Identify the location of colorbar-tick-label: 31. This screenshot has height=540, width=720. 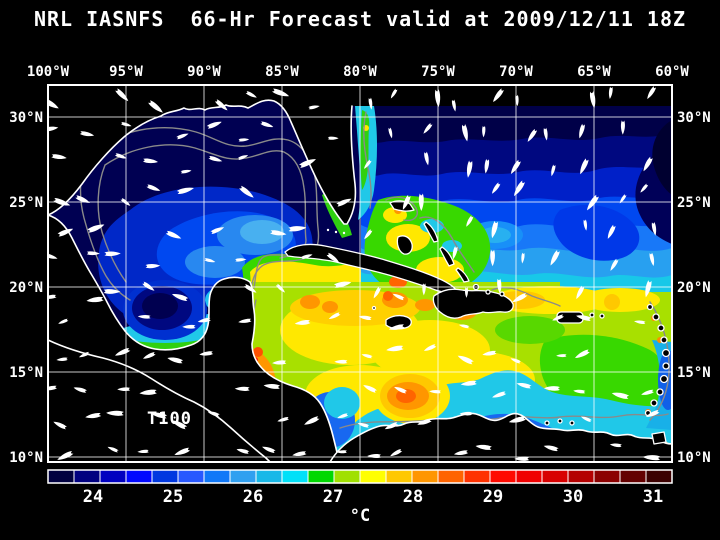
(653, 497).